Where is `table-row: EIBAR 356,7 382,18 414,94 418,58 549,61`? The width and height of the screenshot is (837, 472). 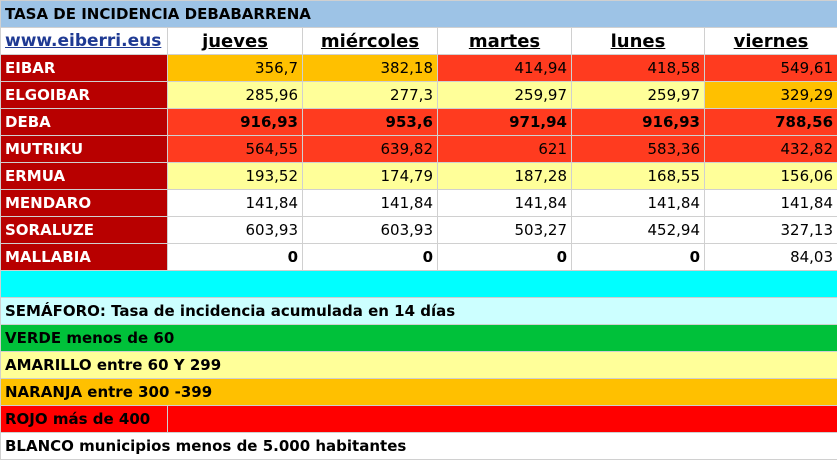 table-row: EIBAR 356,7 382,18 414,94 418,58 549,61 is located at coordinates (418, 68).